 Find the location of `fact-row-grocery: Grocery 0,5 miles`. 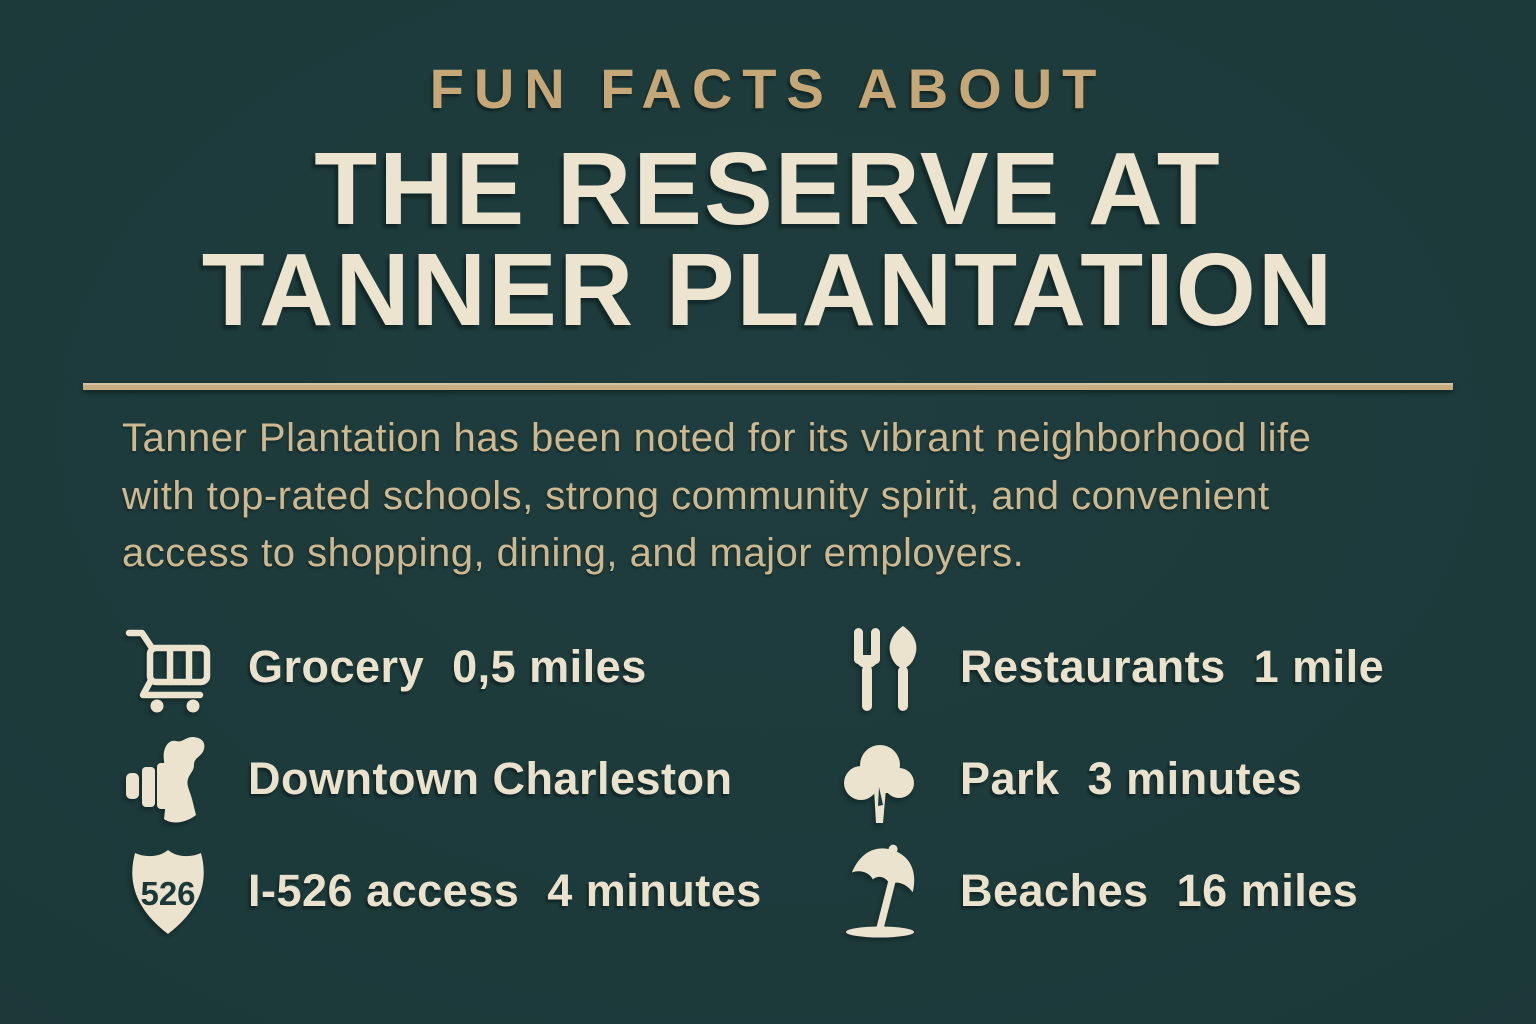

fact-row-grocery: Grocery 0,5 miles is located at coordinates (476, 667).